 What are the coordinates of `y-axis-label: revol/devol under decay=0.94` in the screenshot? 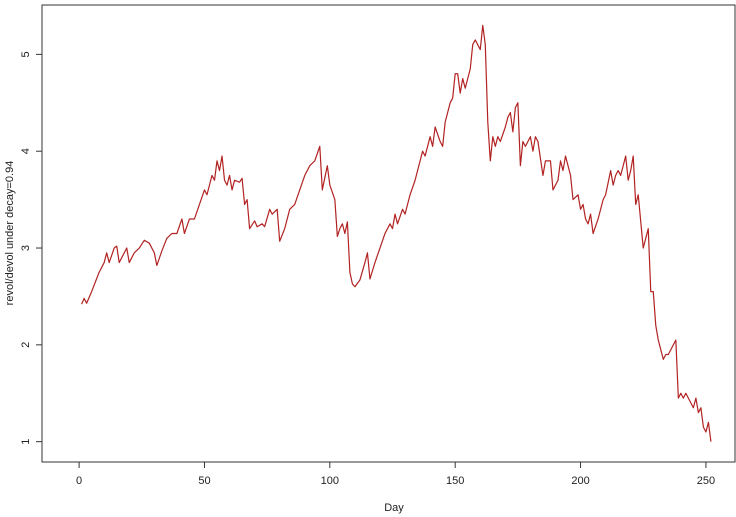 It's located at (10, 233).